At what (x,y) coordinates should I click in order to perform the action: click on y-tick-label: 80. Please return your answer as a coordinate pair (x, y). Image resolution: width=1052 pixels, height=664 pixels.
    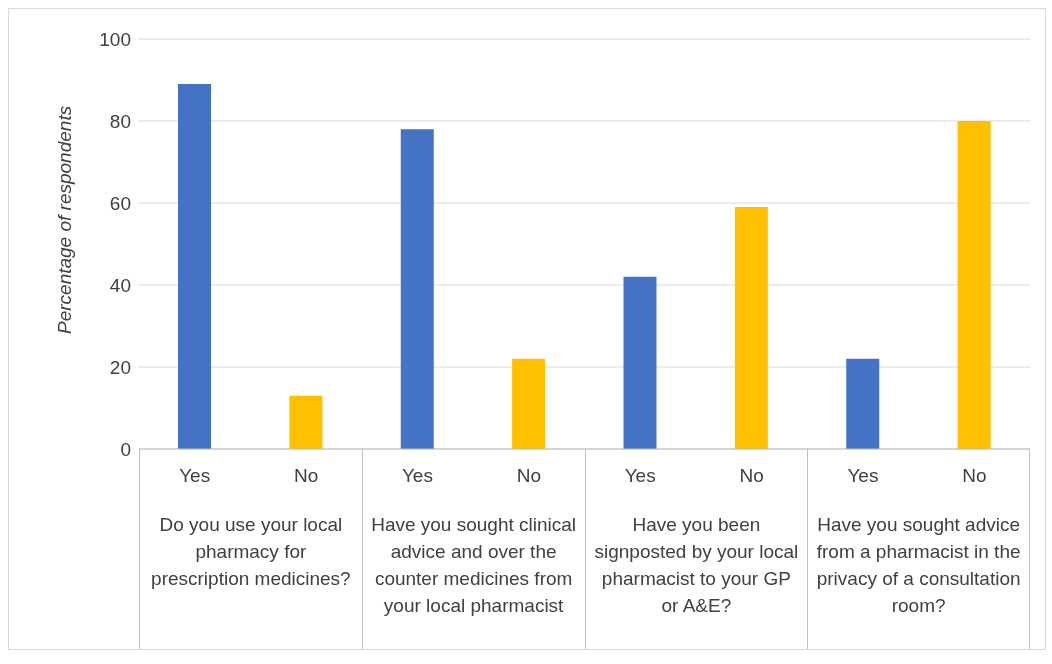
    Looking at the image, I should click on (120, 121).